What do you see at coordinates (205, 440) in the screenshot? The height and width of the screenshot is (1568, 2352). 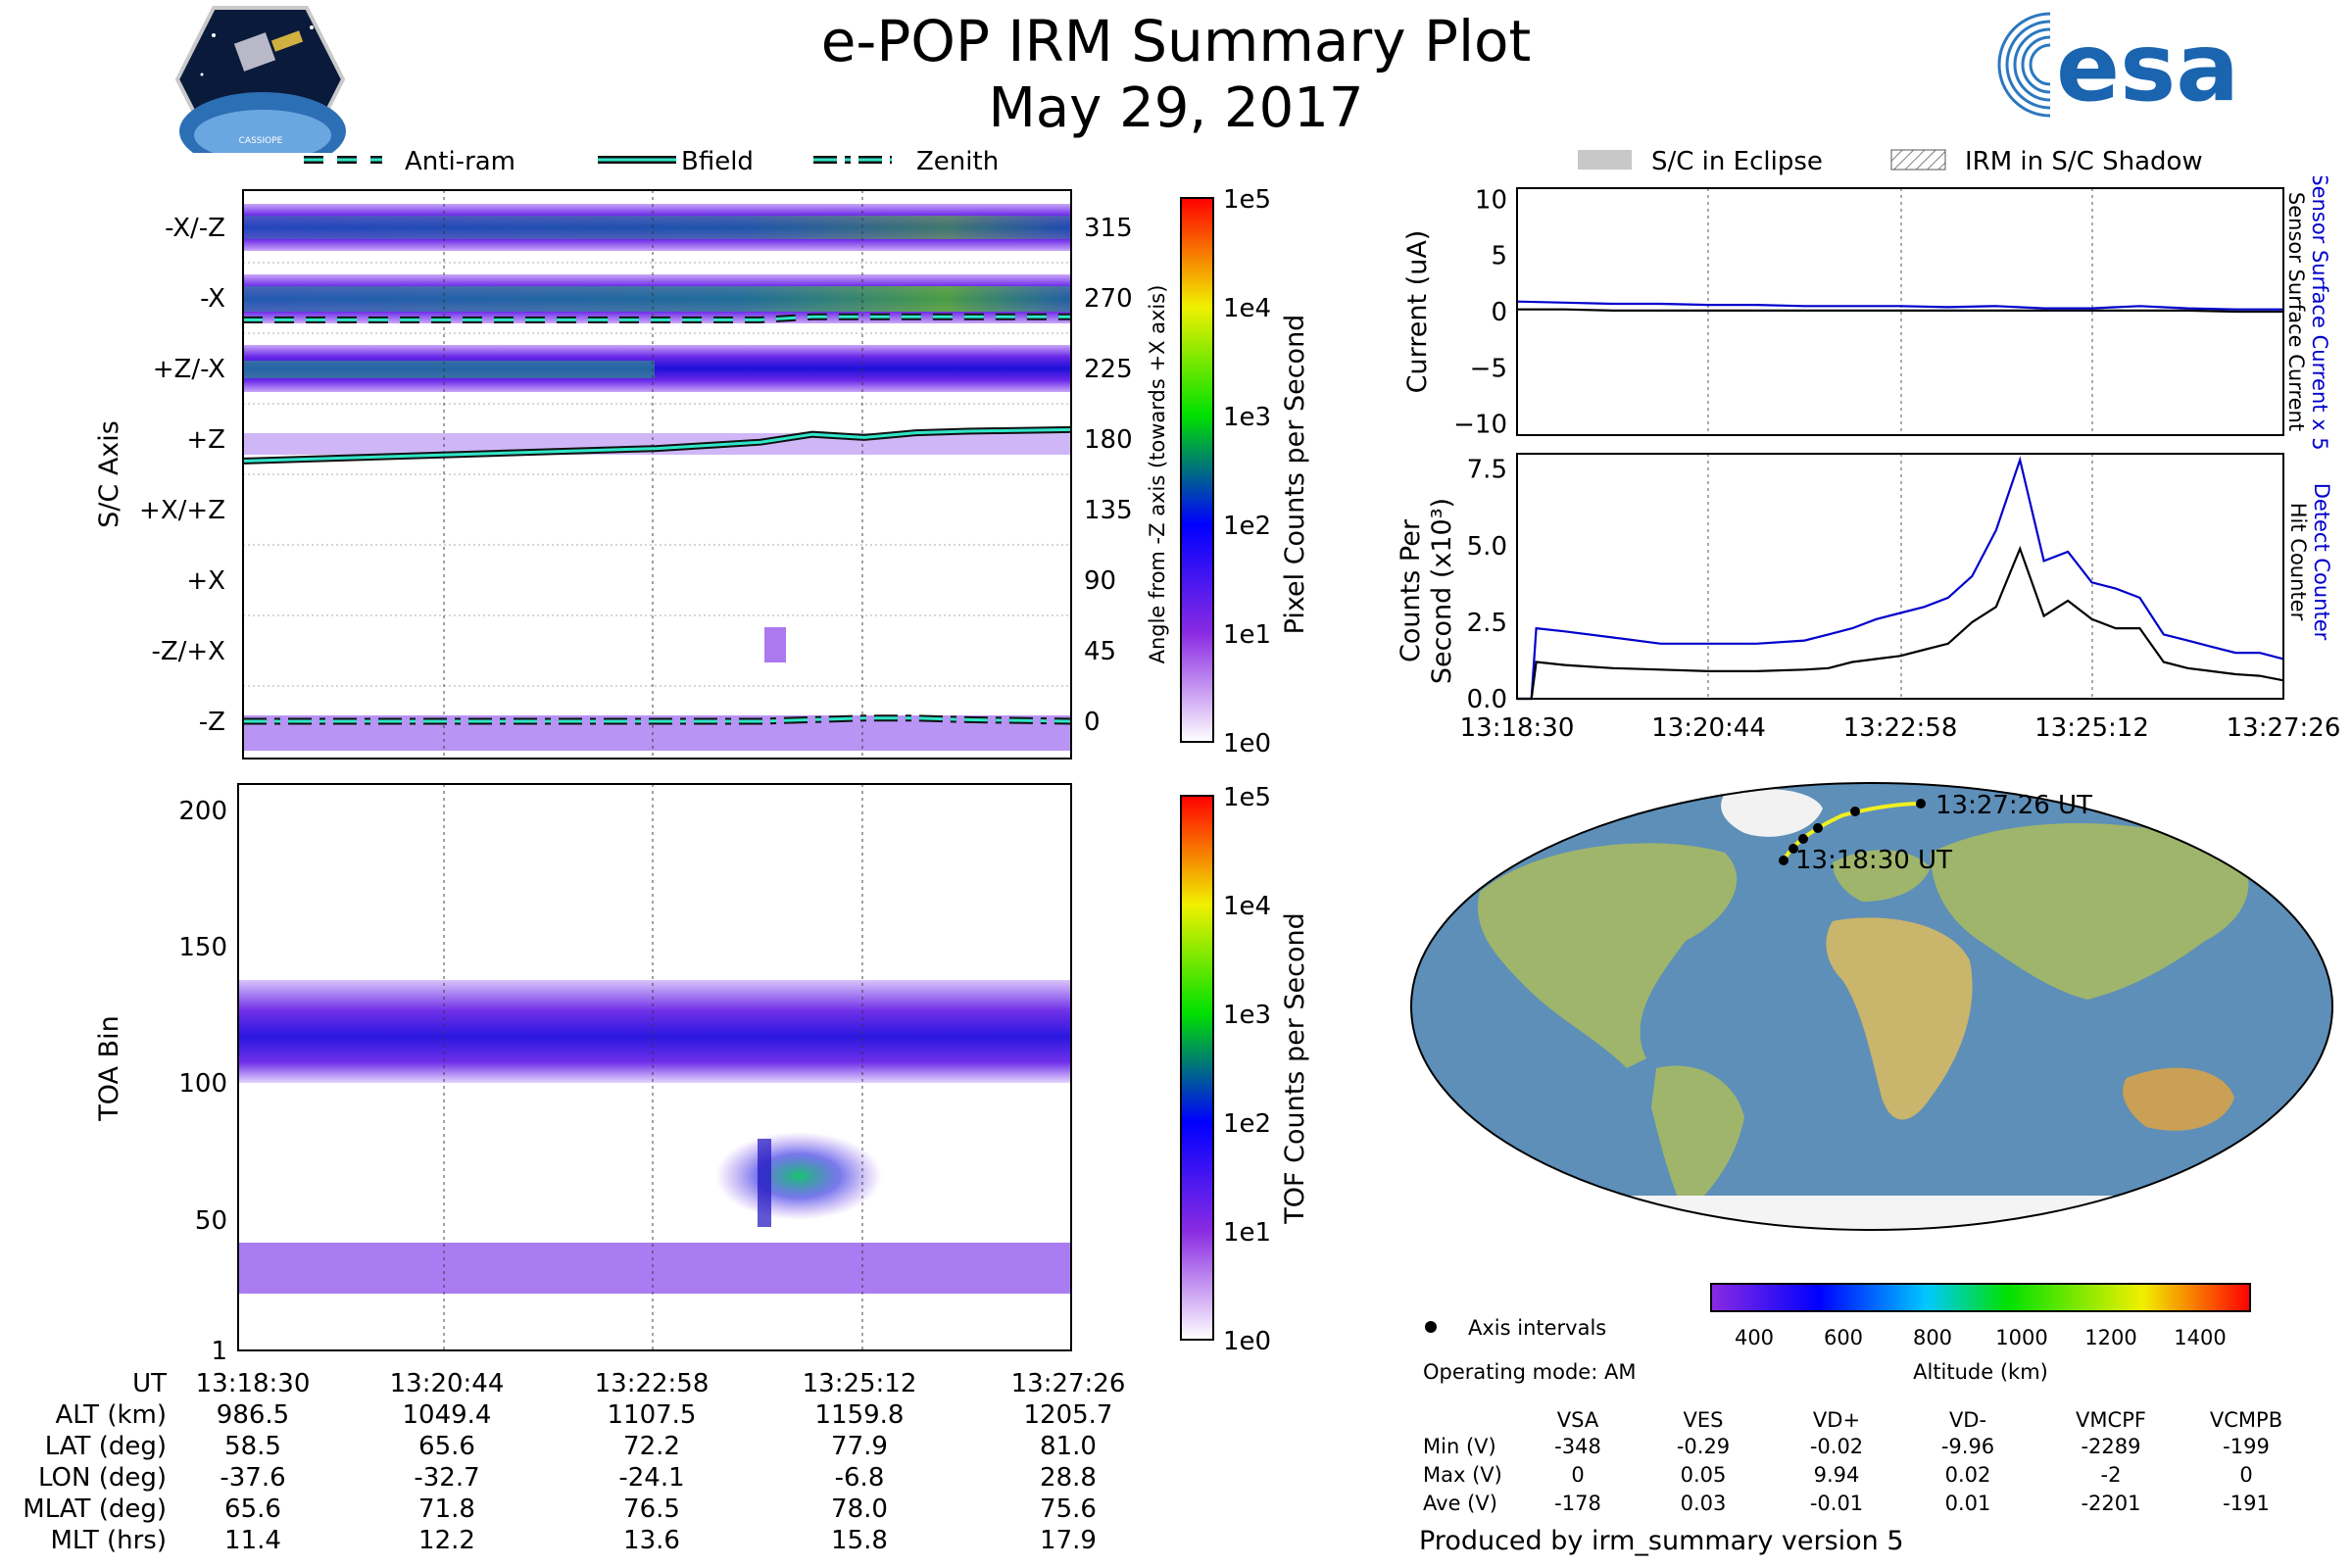 I see `scaxis-left-tick: +Z` at bounding box center [205, 440].